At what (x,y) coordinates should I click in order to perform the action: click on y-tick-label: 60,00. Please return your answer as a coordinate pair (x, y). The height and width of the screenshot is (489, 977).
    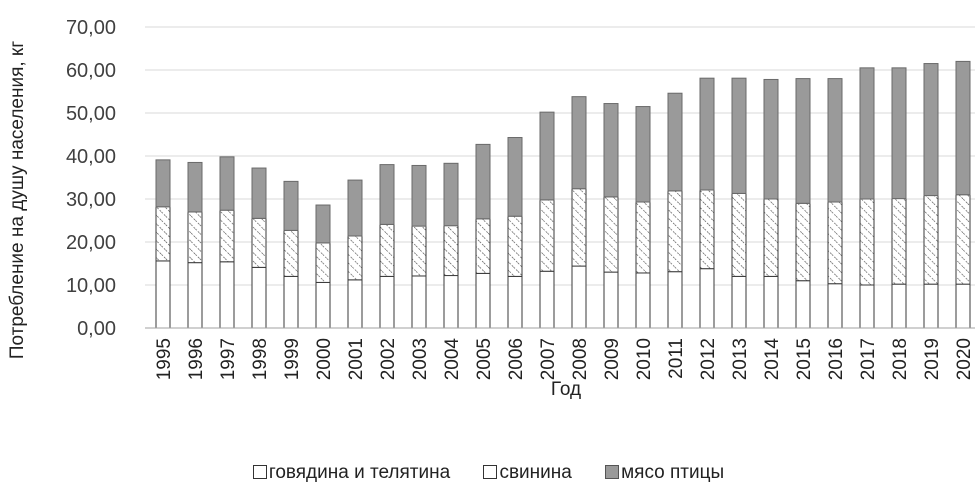
    Looking at the image, I should click on (91, 71).